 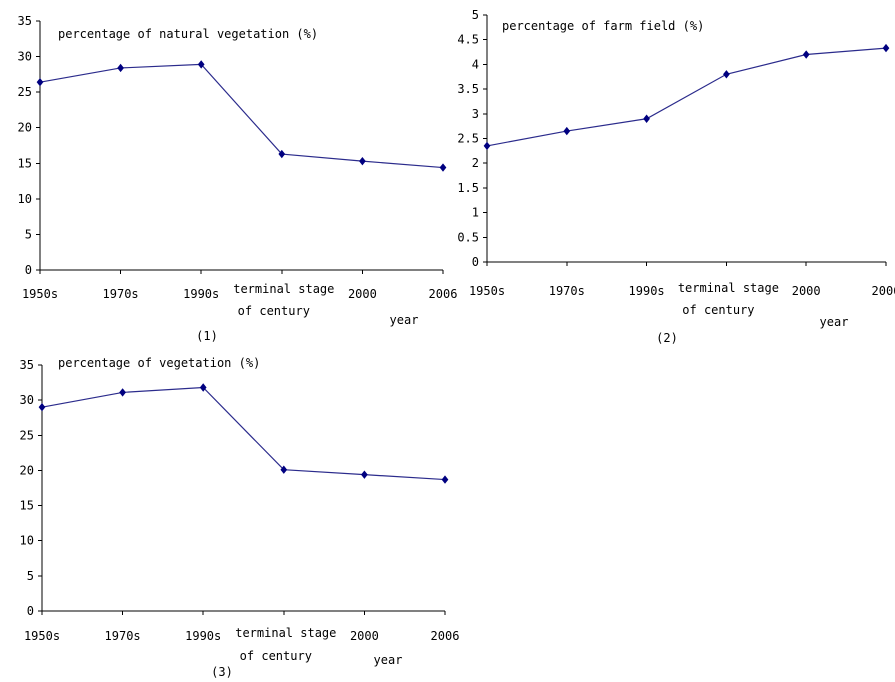 I want to click on y-tick-label: 4, so click(x=475, y=64).